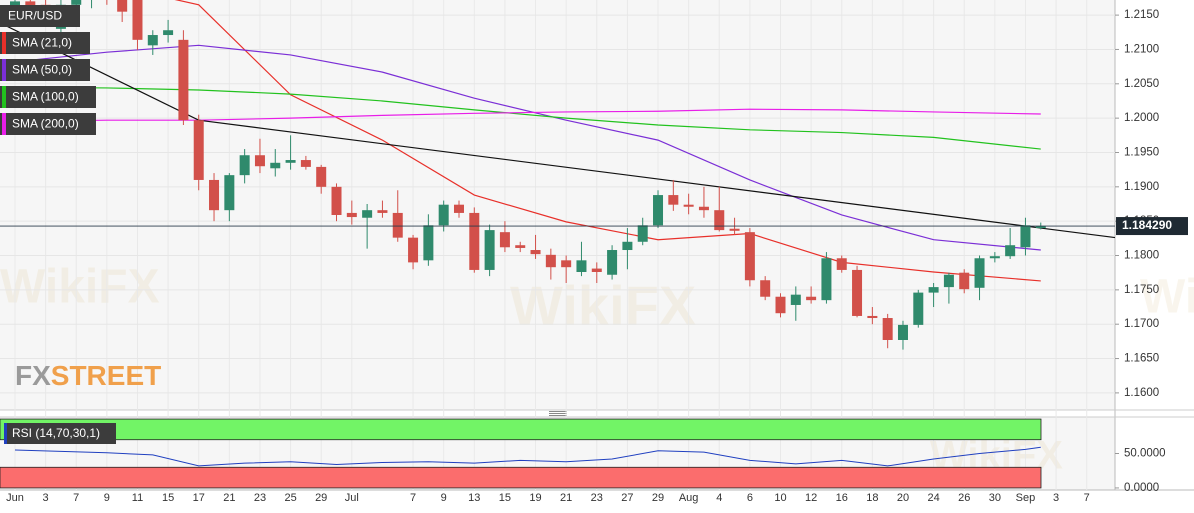 The image size is (1194, 513). Describe the element at coordinates (811, 498) in the screenshot. I see `x-tick-label: 12` at that location.